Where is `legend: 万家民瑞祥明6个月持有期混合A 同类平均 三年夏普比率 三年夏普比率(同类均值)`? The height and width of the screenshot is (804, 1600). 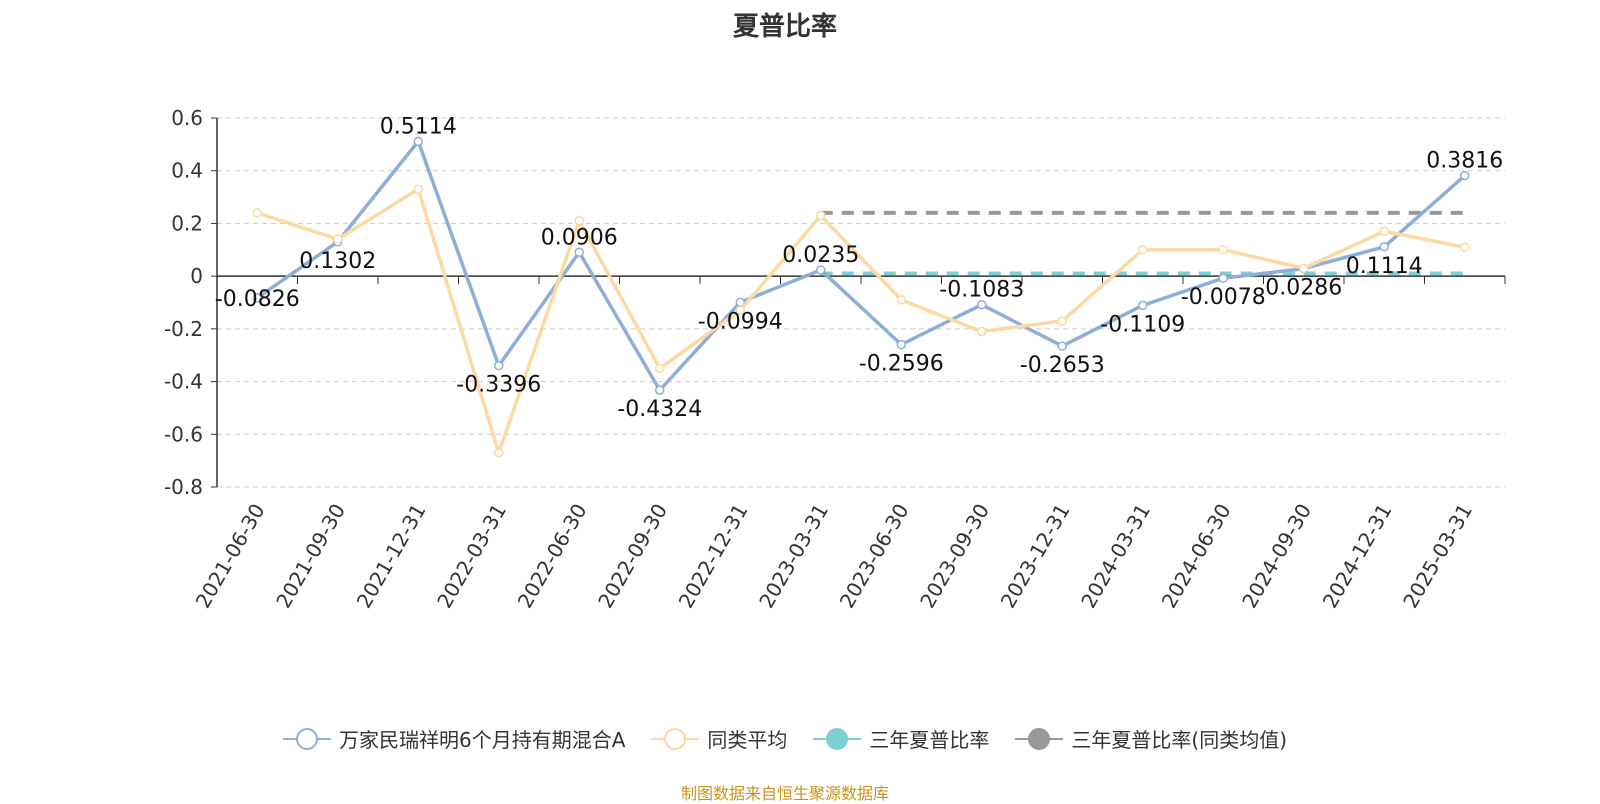 legend: 万家民瑞祥明6个月持有期混合A 同类平均 三年夏普比率 三年夏普比率(同类均值) is located at coordinates (785, 738).